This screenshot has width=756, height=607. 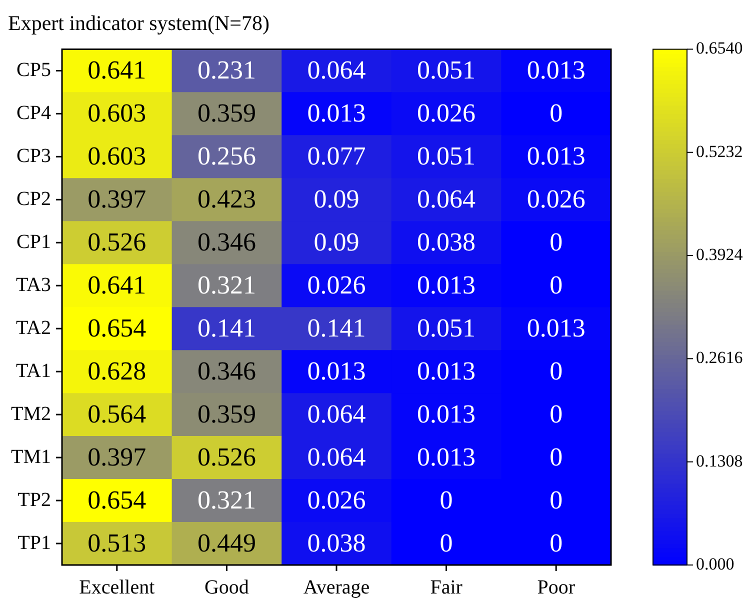 What do you see at coordinates (719, 358) in the screenshot?
I see `color-bar-label: 0.2616` at bounding box center [719, 358].